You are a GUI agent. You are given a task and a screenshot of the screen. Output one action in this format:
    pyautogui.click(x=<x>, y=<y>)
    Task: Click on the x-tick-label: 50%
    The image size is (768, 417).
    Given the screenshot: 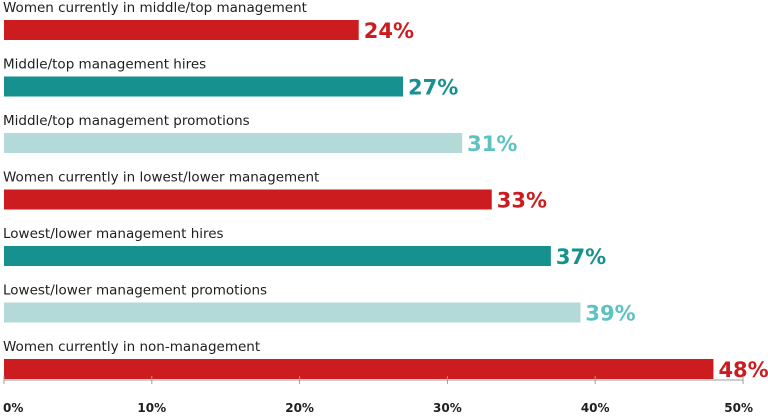 What is the action you would take?
    pyautogui.click(x=738, y=408)
    